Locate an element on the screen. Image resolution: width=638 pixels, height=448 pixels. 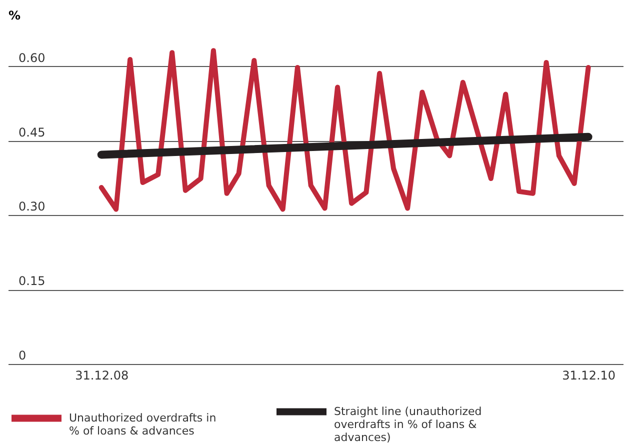
x-tick-label: 31.12.08 is located at coordinates (102, 375).